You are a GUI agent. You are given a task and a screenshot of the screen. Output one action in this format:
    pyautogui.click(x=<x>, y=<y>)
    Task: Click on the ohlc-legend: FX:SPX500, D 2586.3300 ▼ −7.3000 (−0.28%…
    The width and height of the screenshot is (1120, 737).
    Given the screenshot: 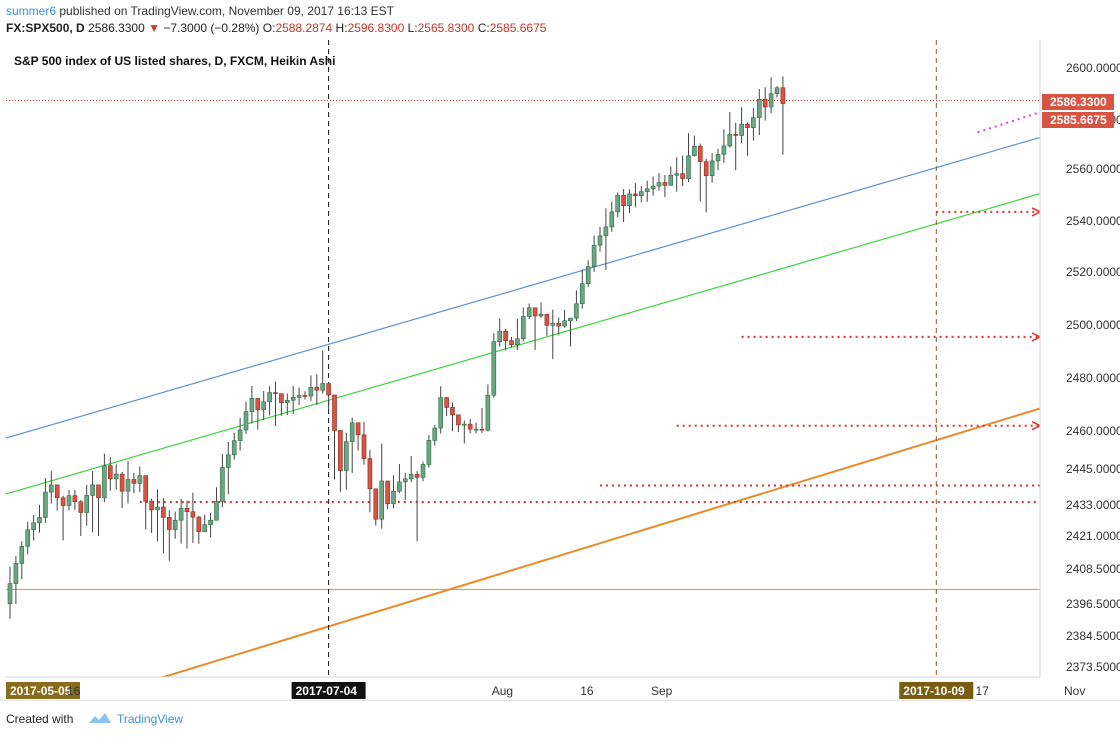 What is the action you would take?
    pyautogui.click(x=276, y=28)
    